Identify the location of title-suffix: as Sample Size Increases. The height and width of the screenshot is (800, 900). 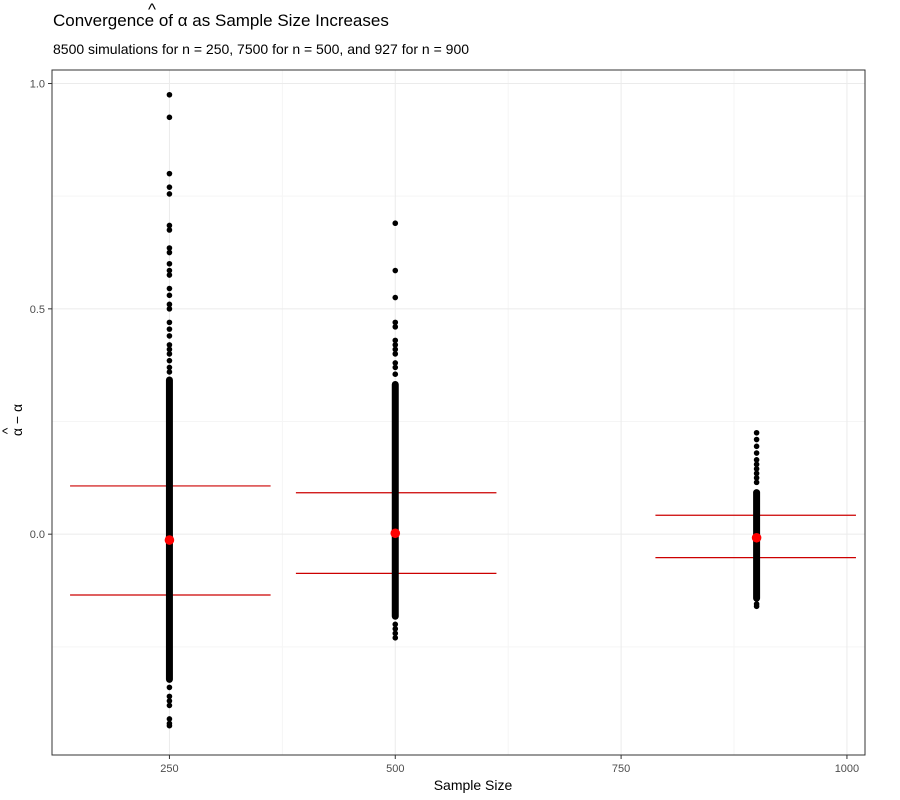
(288, 20).